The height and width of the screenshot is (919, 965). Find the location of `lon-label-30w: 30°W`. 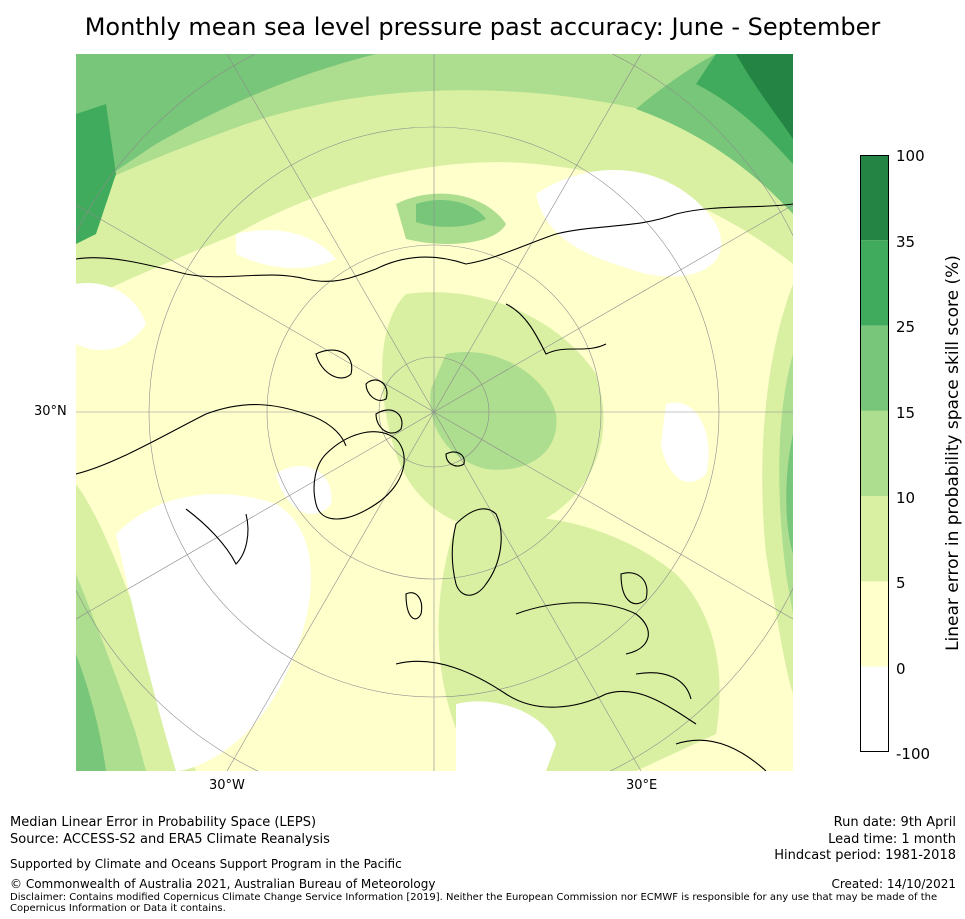

lon-label-30w: 30°W is located at coordinates (227, 785).